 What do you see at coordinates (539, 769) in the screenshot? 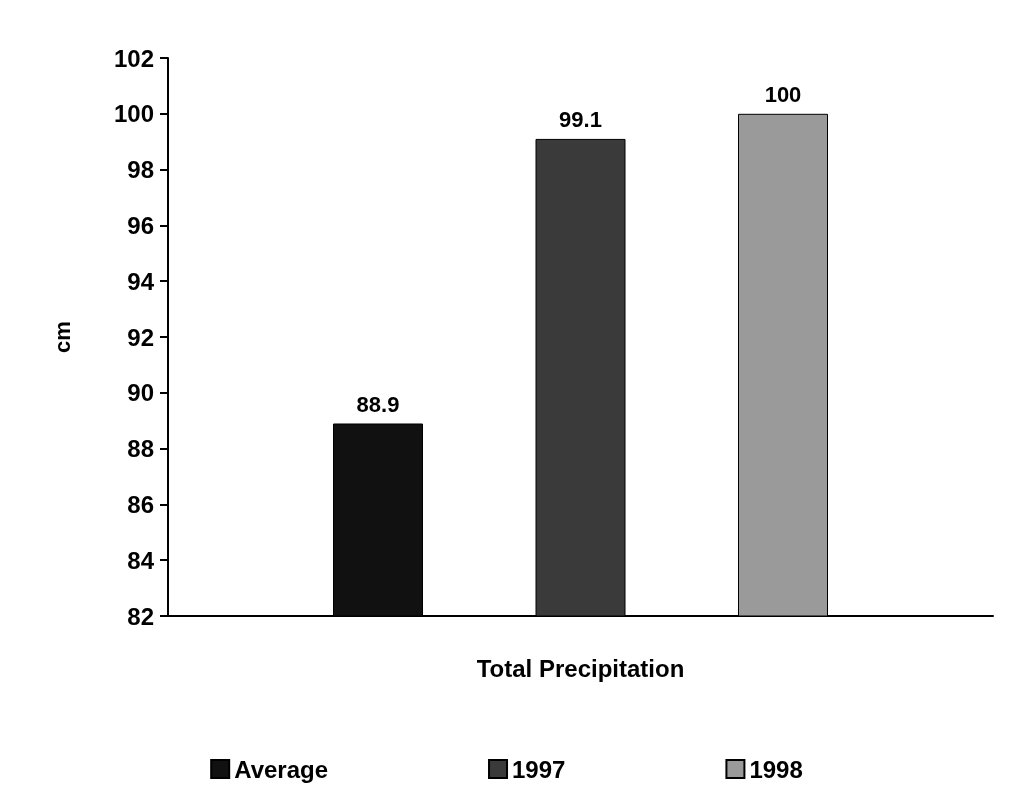
I see `legend-label: 1997` at bounding box center [539, 769].